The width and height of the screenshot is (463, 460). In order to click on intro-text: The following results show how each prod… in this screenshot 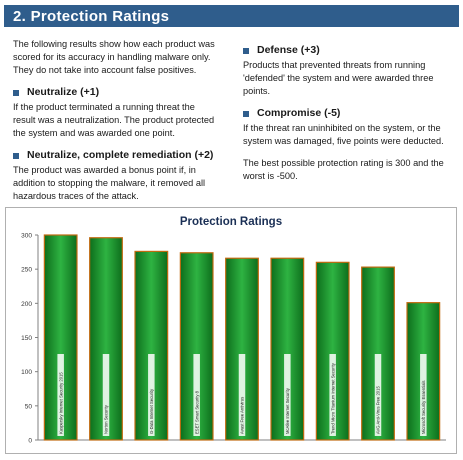, I will do `click(114, 57)`.